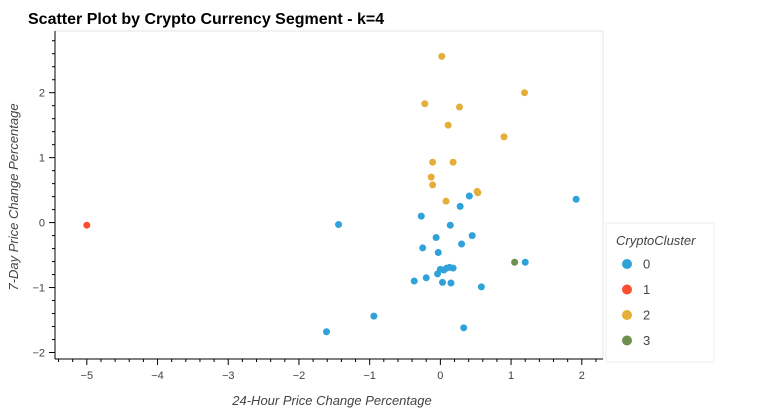  I want to click on legend: CryptoCluster 0 1 2 3, so click(660, 292).